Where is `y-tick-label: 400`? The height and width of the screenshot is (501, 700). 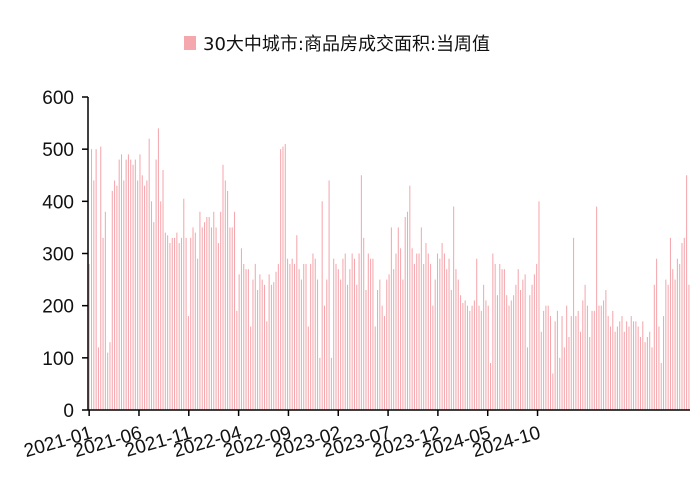 y-tick-label: 400 is located at coordinates (58, 202).